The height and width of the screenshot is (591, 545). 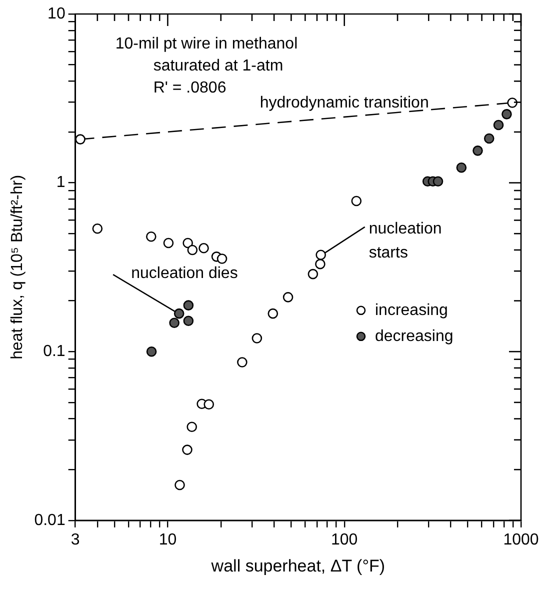 What do you see at coordinates (50, 520) in the screenshot?
I see `y-tick-label: 0.01` at bounding box center [50, 520].